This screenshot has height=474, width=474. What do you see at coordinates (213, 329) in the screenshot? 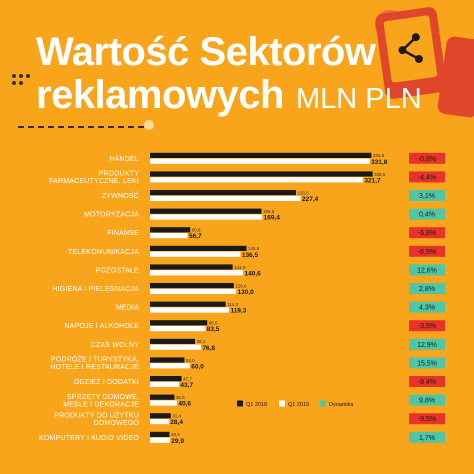
I see `value-label-q1-2019: 83,5` at bounding box center [213, 329].